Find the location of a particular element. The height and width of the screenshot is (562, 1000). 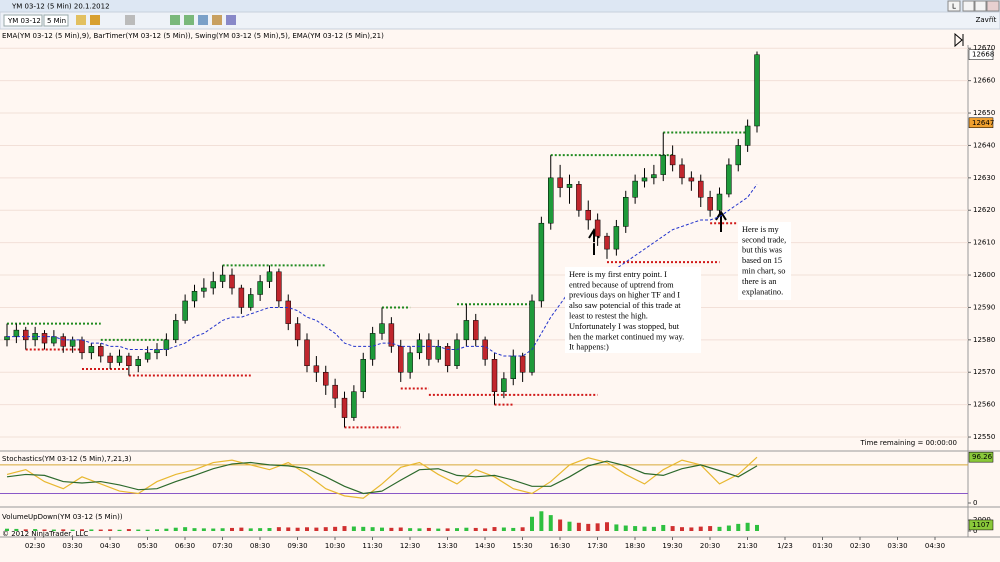

y-tick-label: 0 is located at coordinates (975, 503).